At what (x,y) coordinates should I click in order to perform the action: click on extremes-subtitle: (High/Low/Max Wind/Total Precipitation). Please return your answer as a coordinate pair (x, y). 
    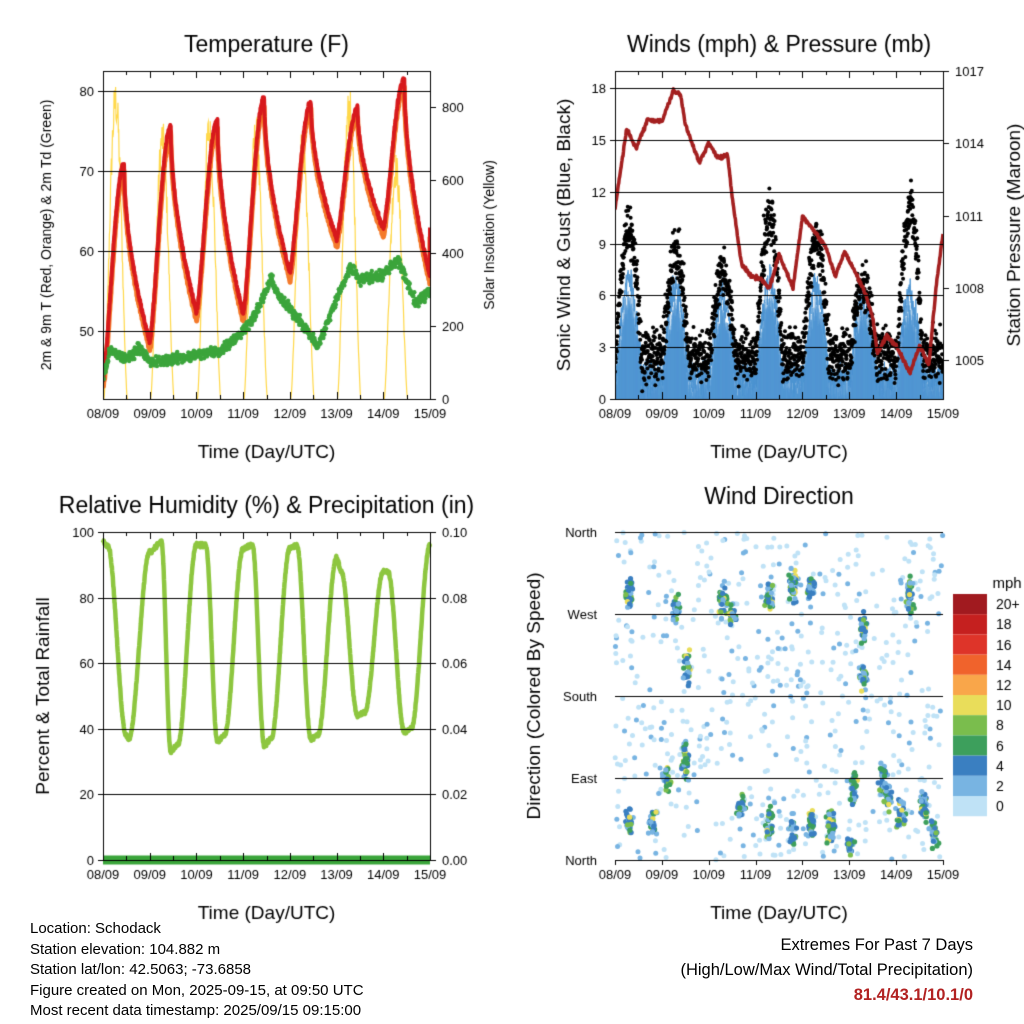
    Looking at the image, I should click on (826, 970).